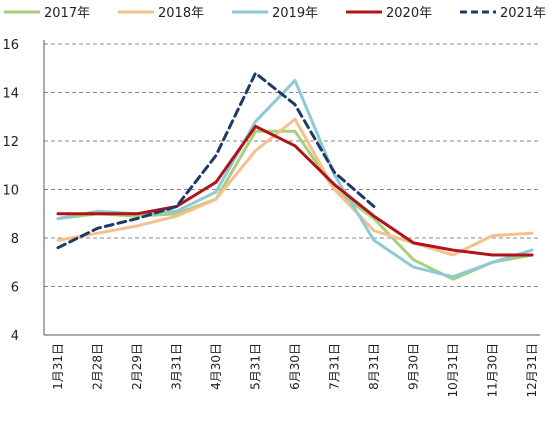 This screenshot has height=421, width=550. I want to click on y-tick-label: 8, so click(15, 239).